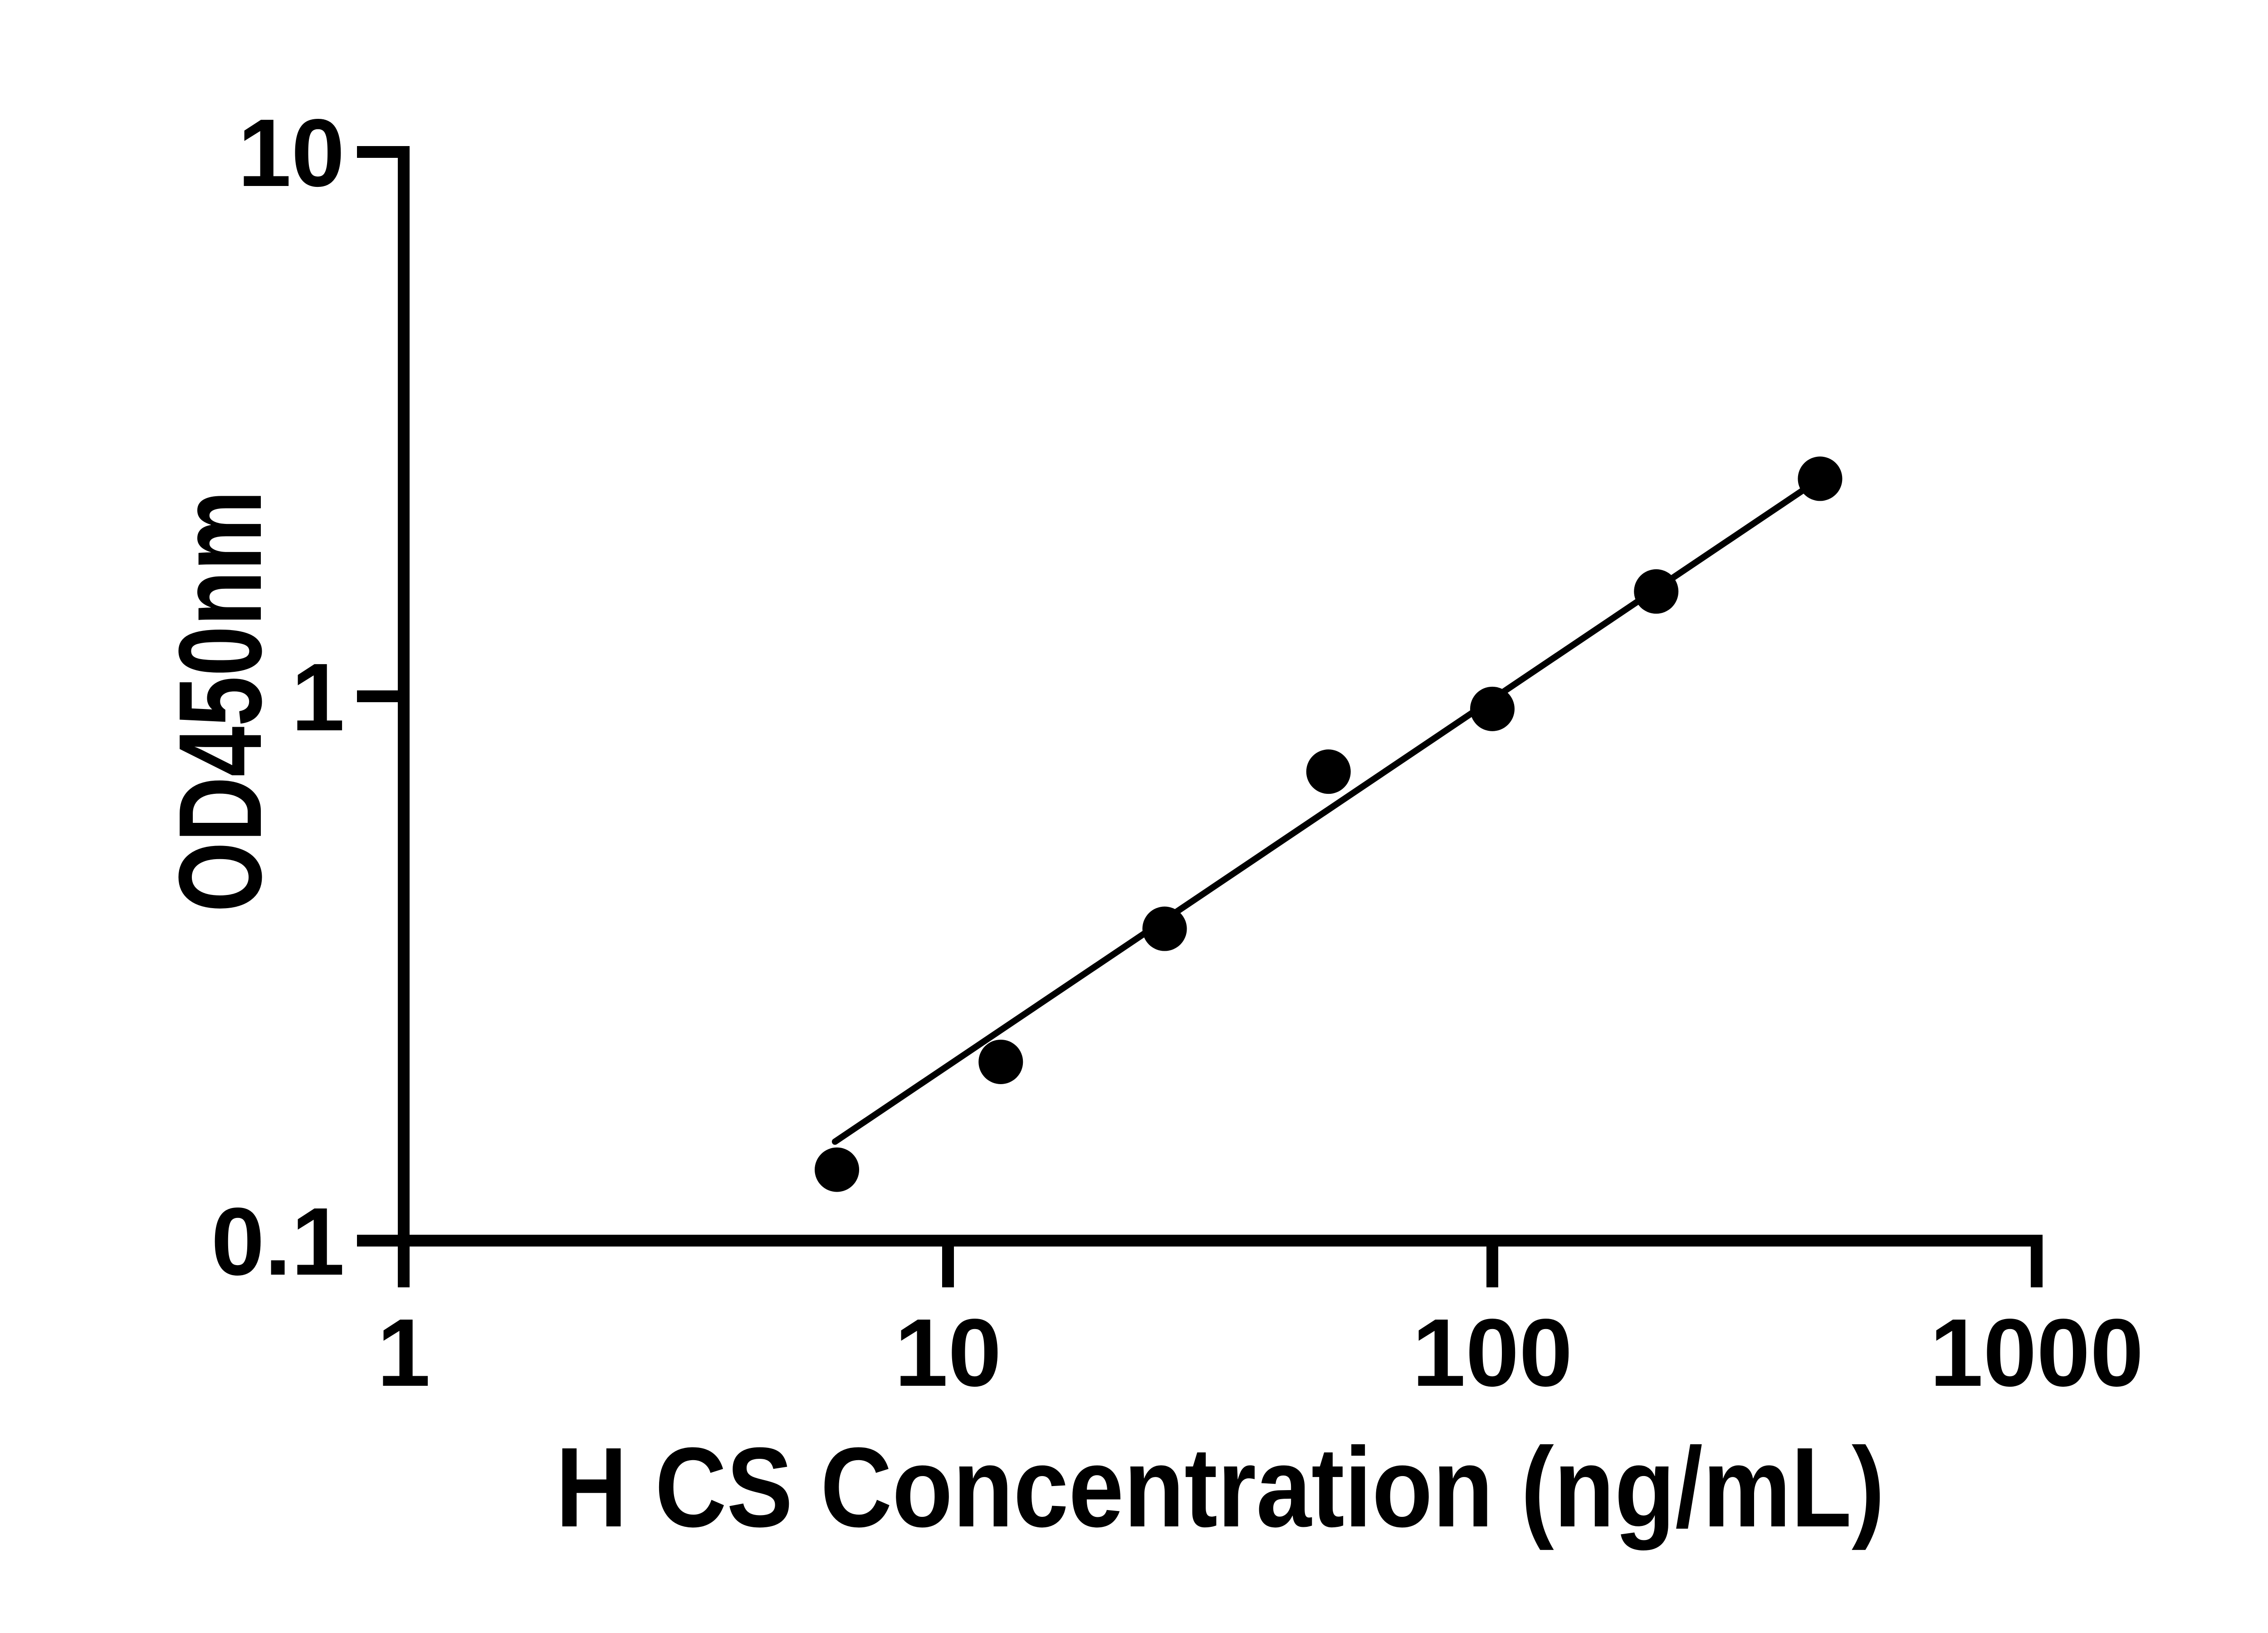 The height and width of the screenshot is (1633, 2268). I want to click on x-tick-label: 100, so click(1493, 1352).